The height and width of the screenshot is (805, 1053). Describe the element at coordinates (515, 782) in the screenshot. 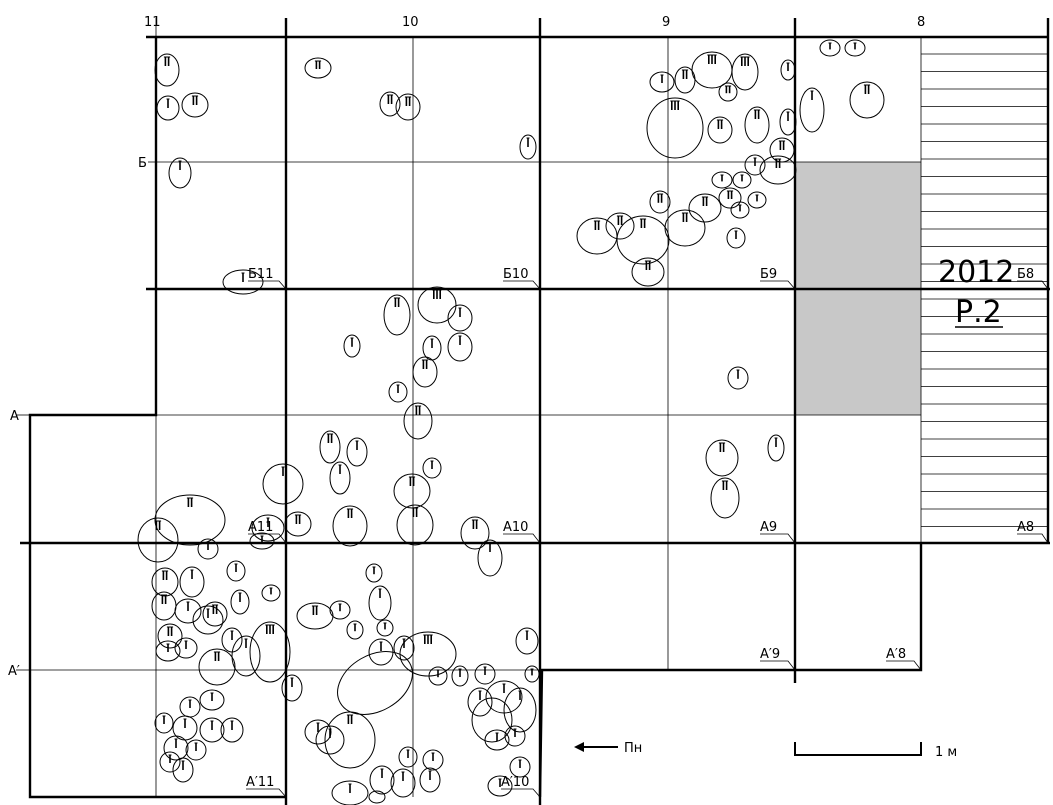

I see `square-label-ap10: А′10` at that location.